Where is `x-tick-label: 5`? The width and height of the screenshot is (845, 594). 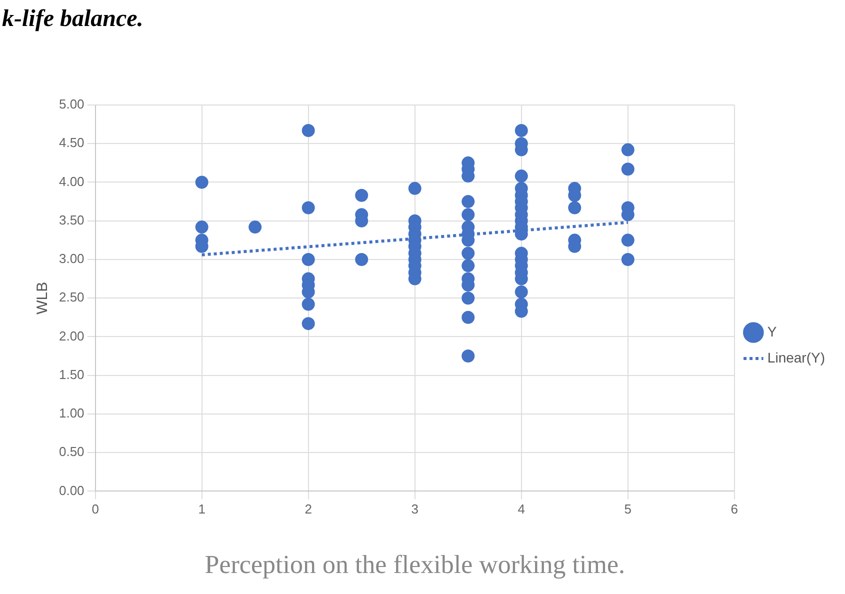
x-tick-label: 5 is located at coordinates (628, 509).